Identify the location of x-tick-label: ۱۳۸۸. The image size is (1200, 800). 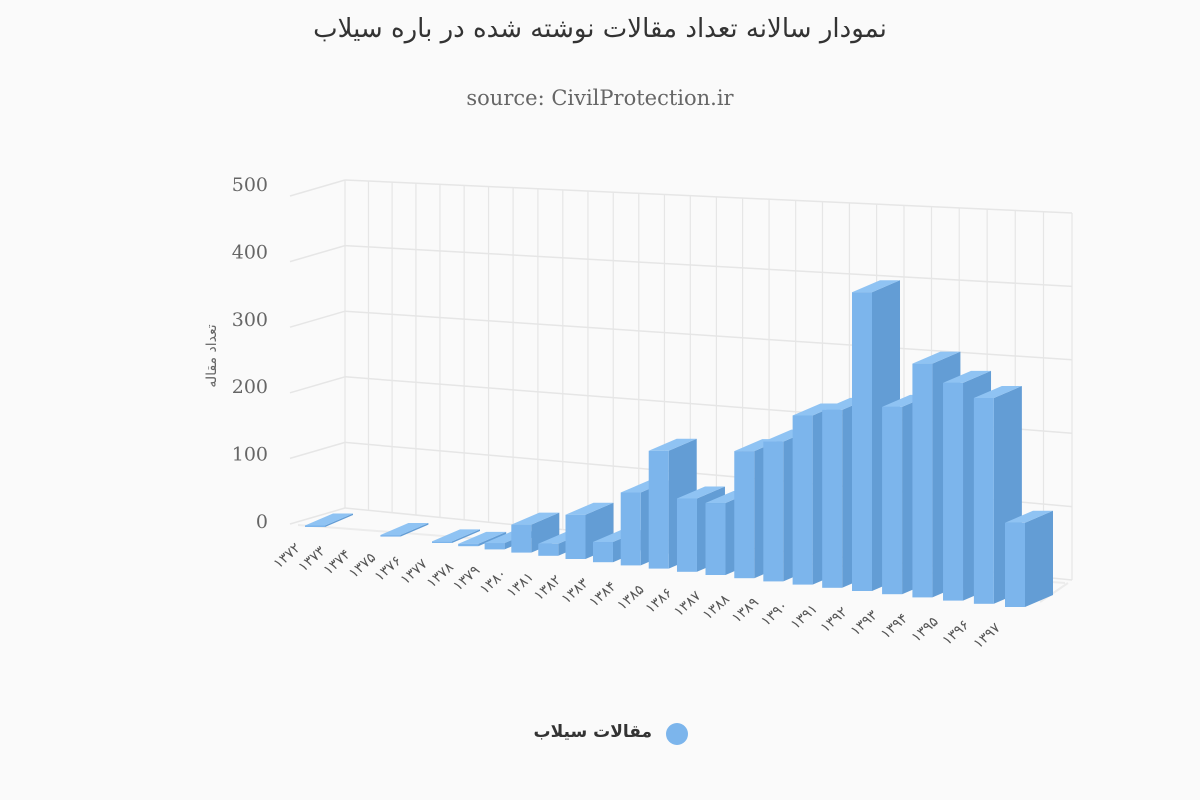
(716, 607).